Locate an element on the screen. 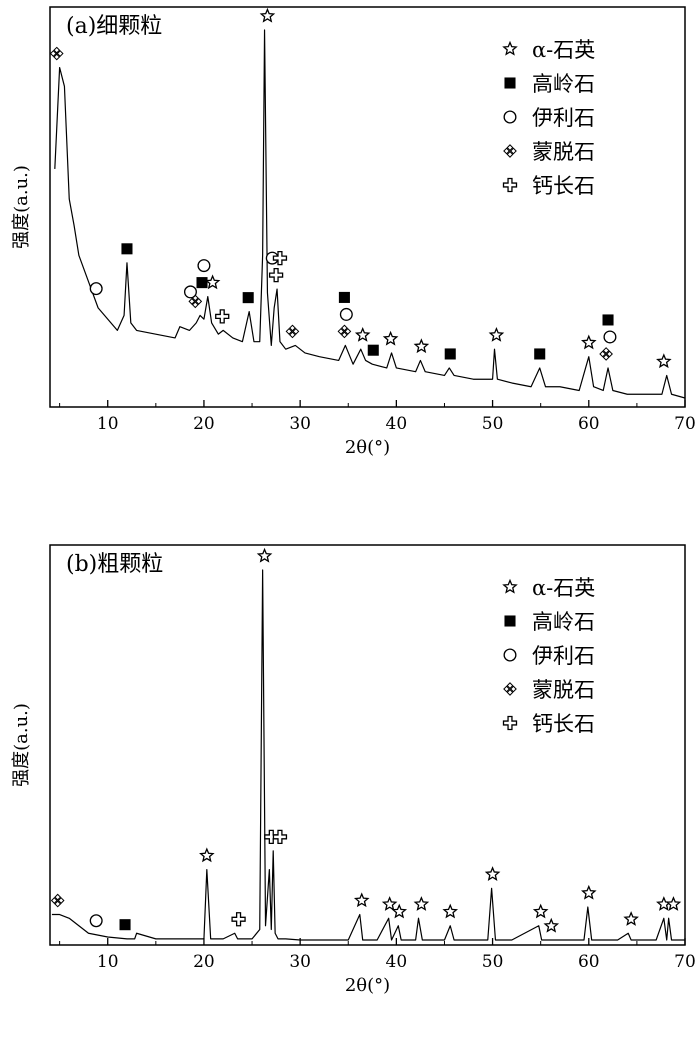 This screenshot has width=700, height=1057. legend-label: α-石英 is located at coordinates (563, 588).